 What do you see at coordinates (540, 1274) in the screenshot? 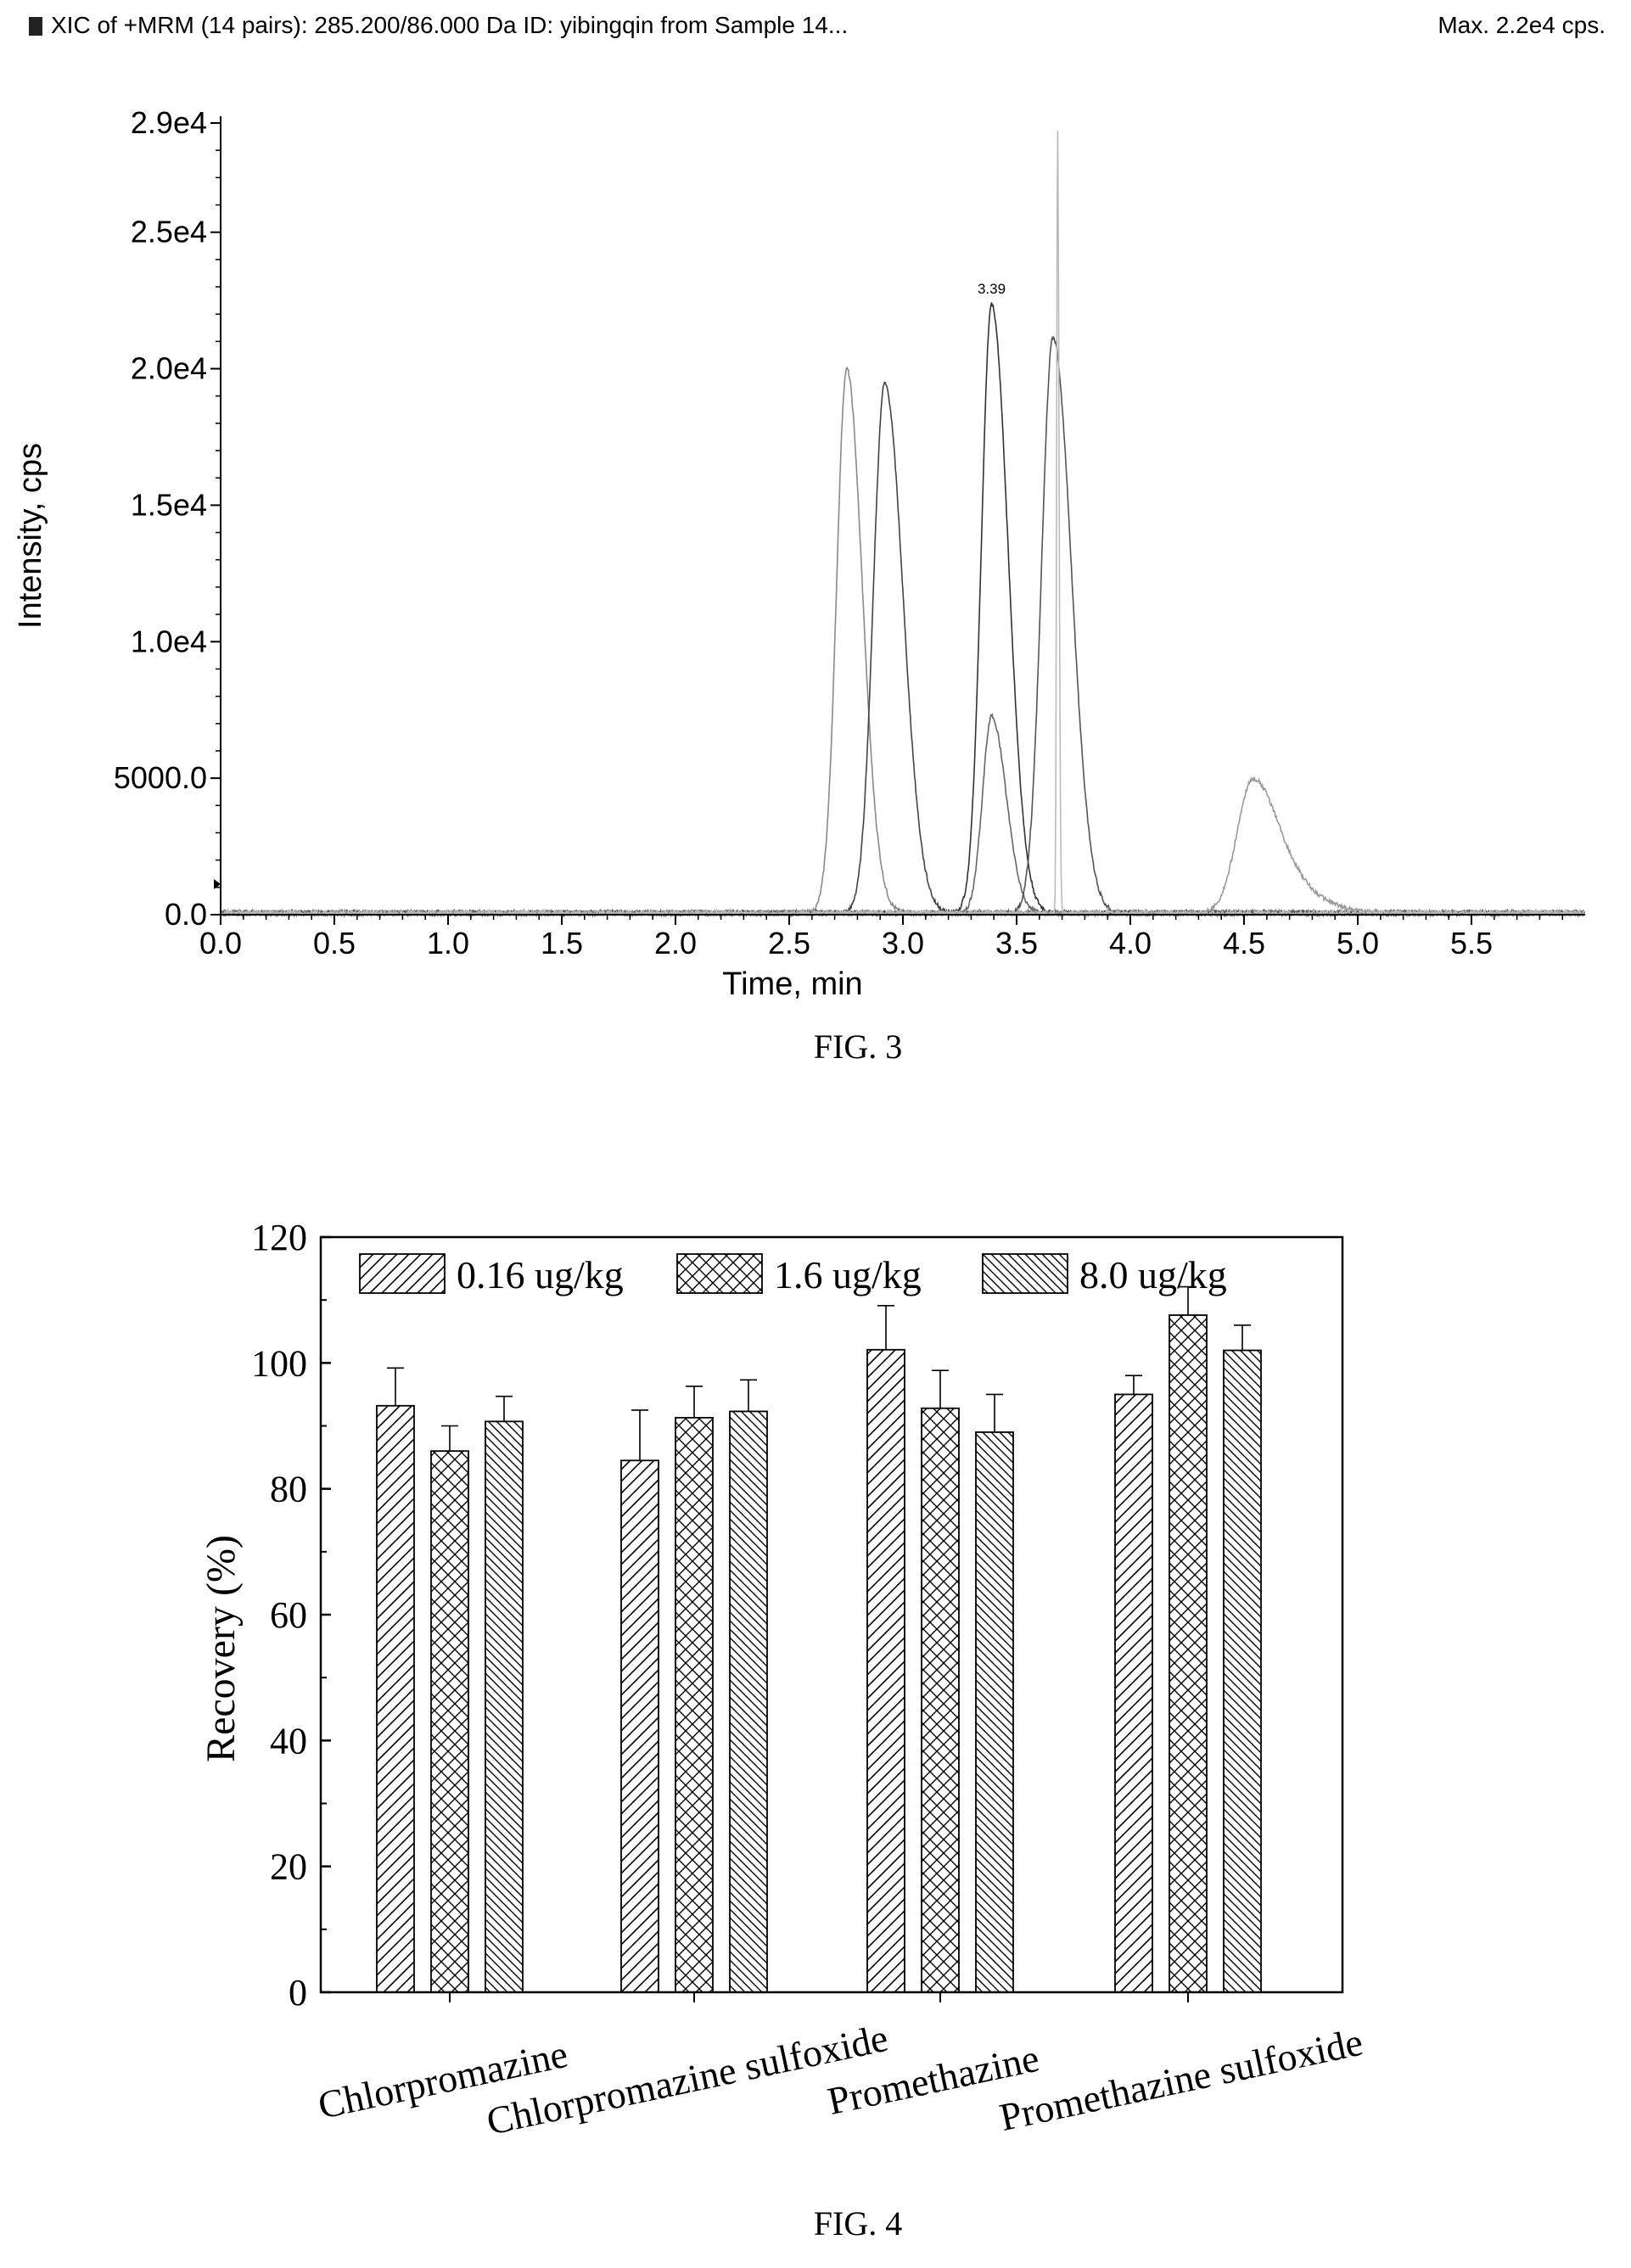
I see `legend-label: 0.16 ug/kg` at bounding box center [540, 1274].